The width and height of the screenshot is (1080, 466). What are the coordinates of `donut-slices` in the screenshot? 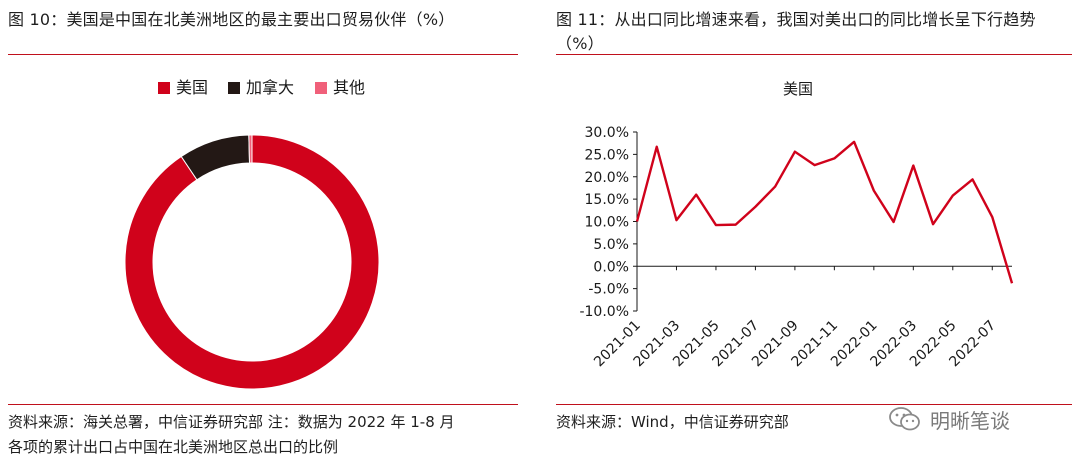 It's located at (252, 262).